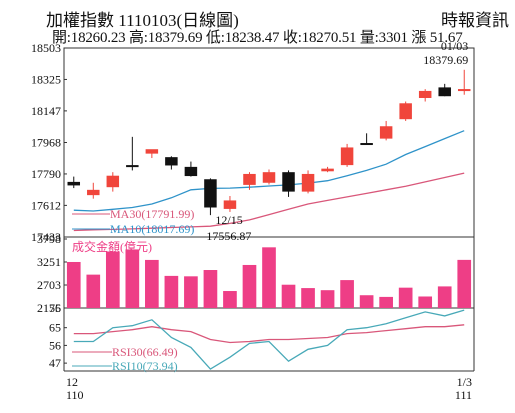 This screenshot has width=515, height=413. Describe the element at coordinates (142, 20) in the screenshot. I see `chart-title: 加權指數 1110103(日線圖)` at that location.